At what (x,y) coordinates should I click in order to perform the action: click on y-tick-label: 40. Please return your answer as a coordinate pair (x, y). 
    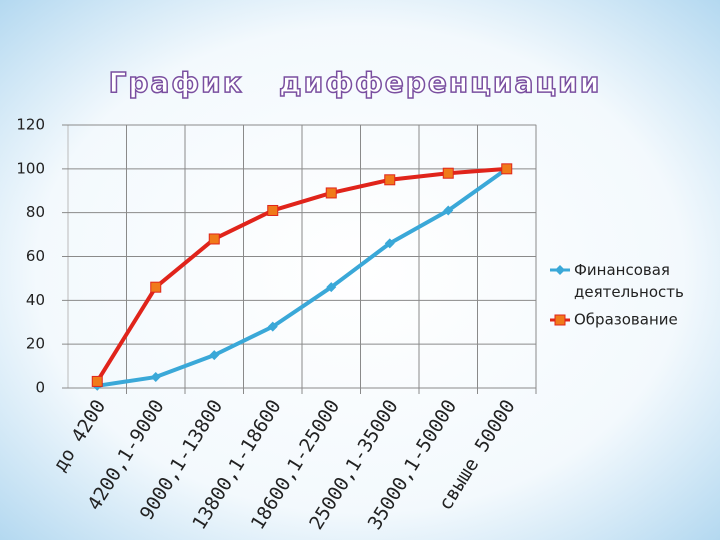
    Looking at the image, I should click on (35, 300).